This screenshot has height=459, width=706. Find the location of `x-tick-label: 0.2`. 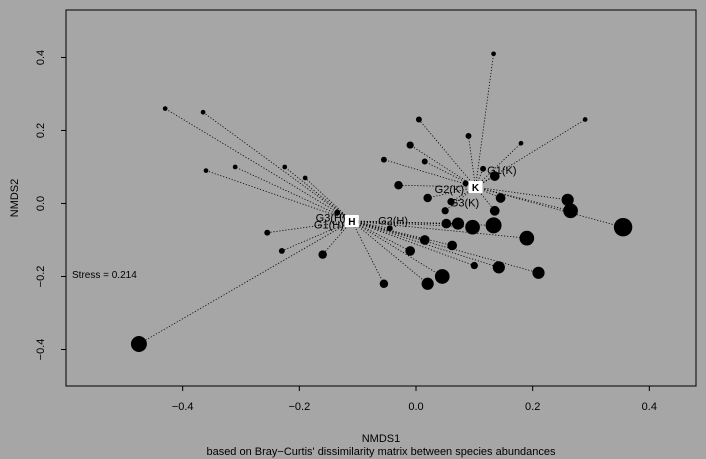

x-tick-label: 0.2 is located at coordinates (532, 407).